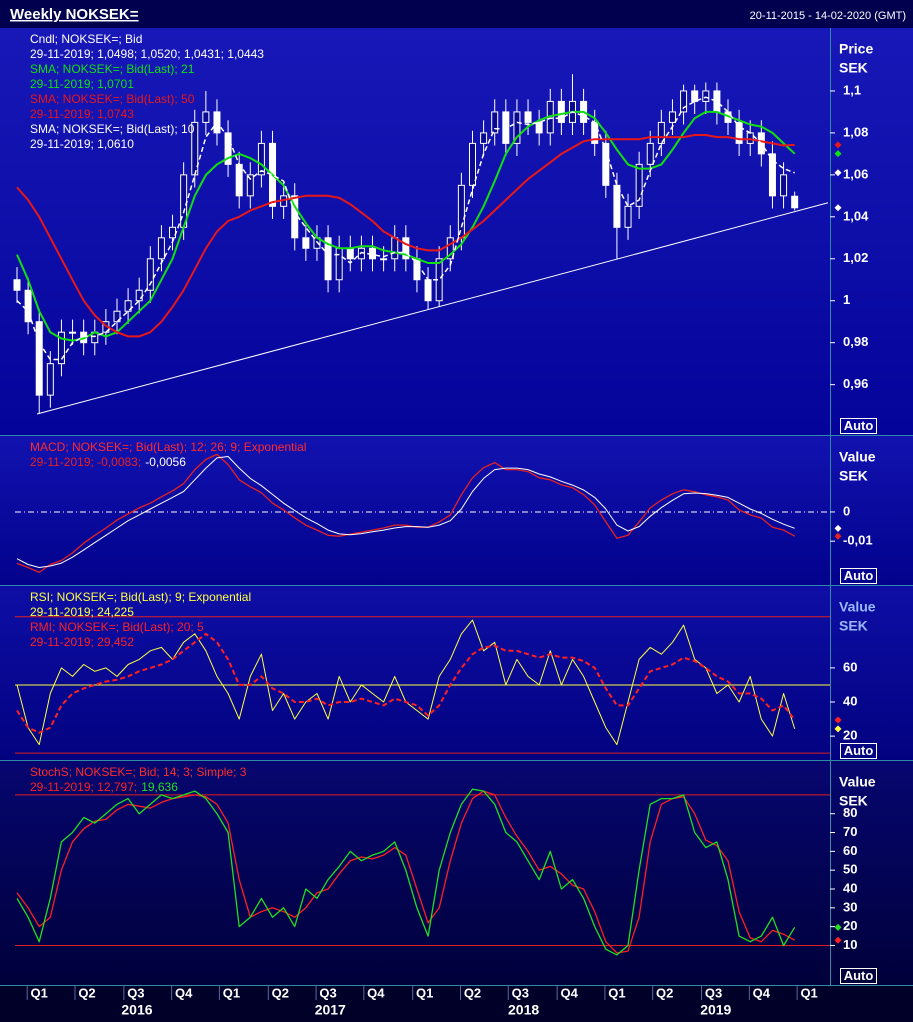 Image resolution: width=913 pixels, height=1022 pixels. I want to click on y-tick-label: -0,01, so click(858, 540).